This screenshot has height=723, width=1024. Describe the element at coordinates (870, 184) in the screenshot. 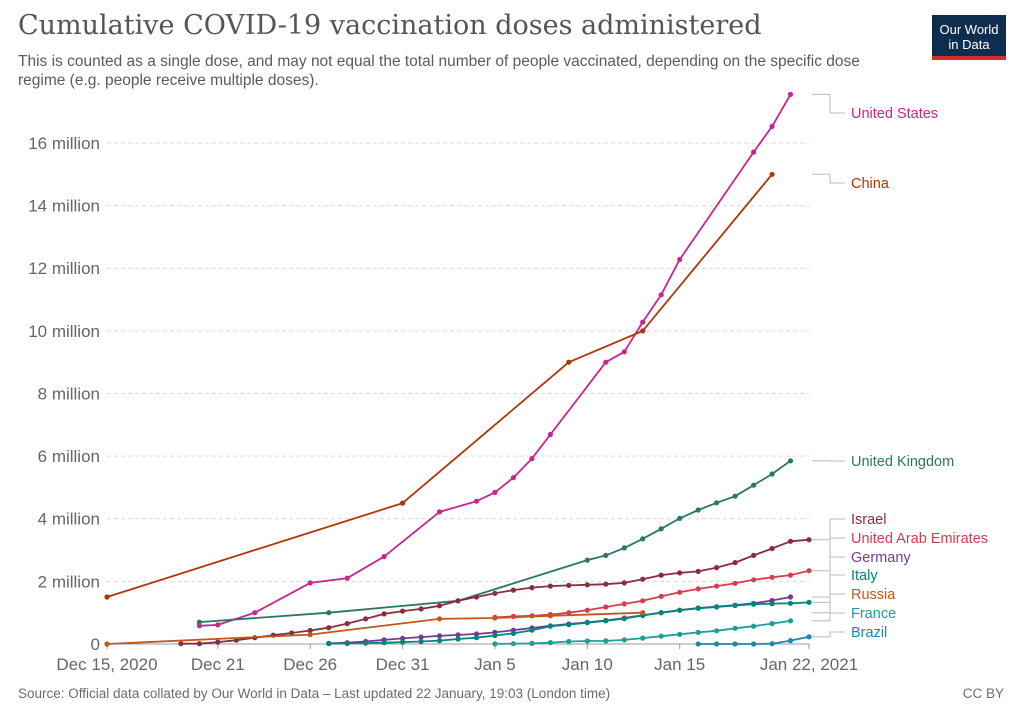

I see `series-label-china: China` at that location.